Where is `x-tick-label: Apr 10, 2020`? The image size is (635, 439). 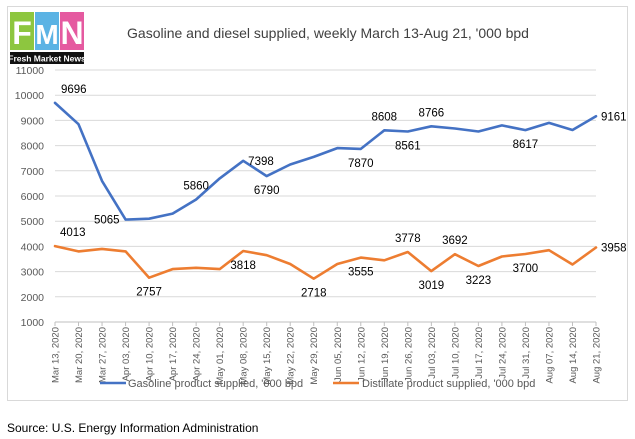
x-tick-label: Apr 10, 2020 is located at coordinates (150, 354).